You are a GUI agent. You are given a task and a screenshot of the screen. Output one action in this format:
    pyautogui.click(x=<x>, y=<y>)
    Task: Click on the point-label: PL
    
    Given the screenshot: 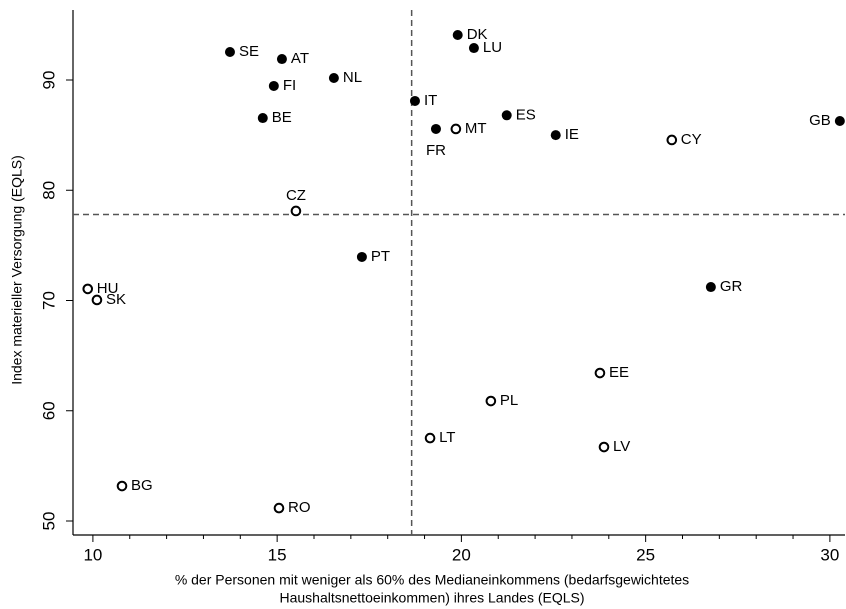 What is the action you would take?
    pyautogui.click(x=509, y=400)
    